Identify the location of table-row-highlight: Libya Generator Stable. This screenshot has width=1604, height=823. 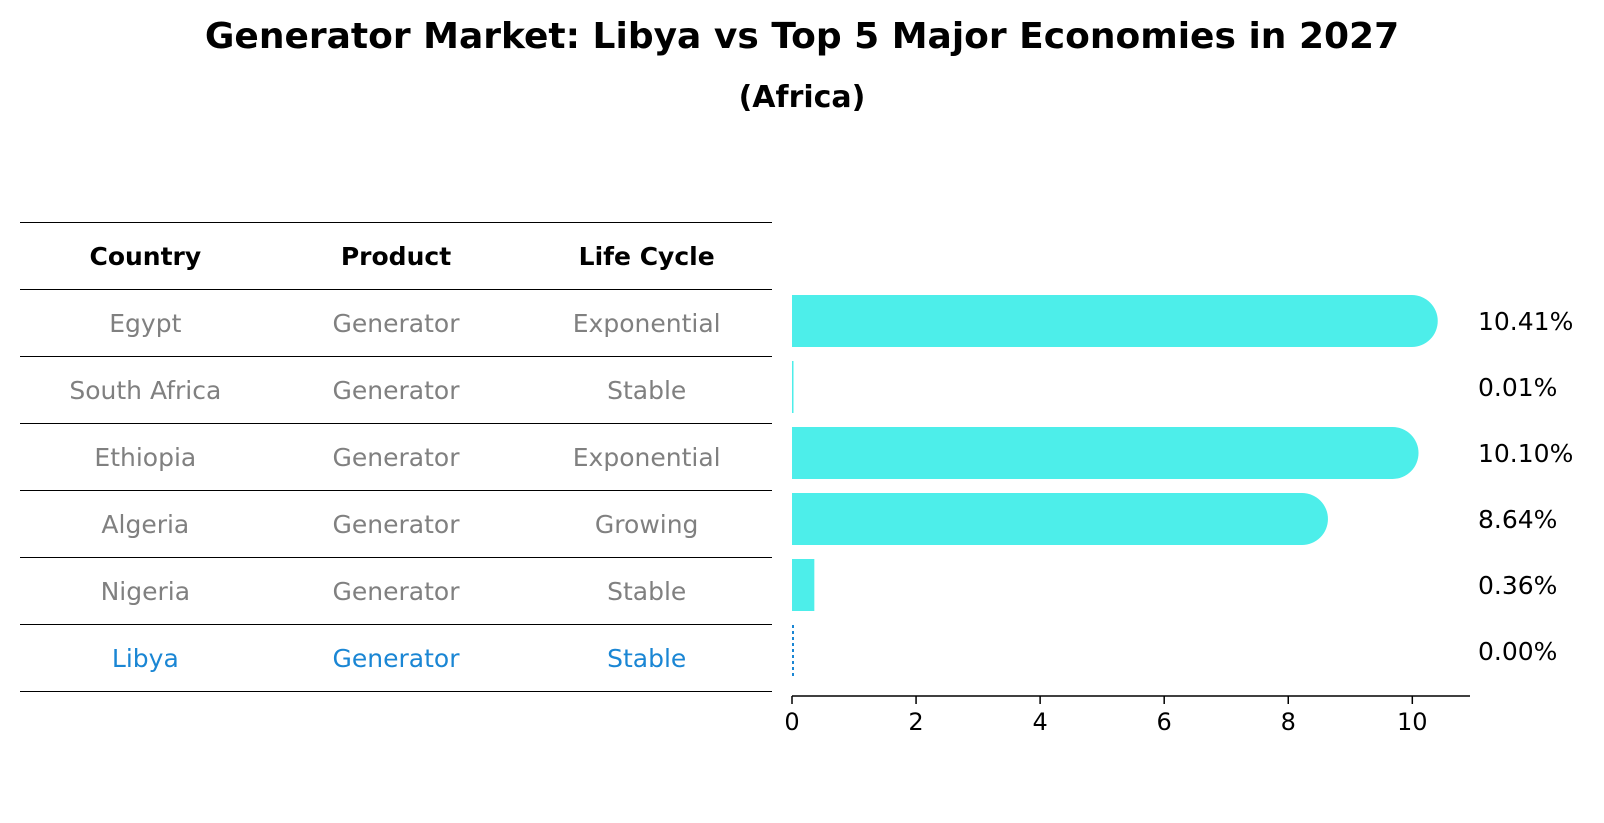
(396, 658).